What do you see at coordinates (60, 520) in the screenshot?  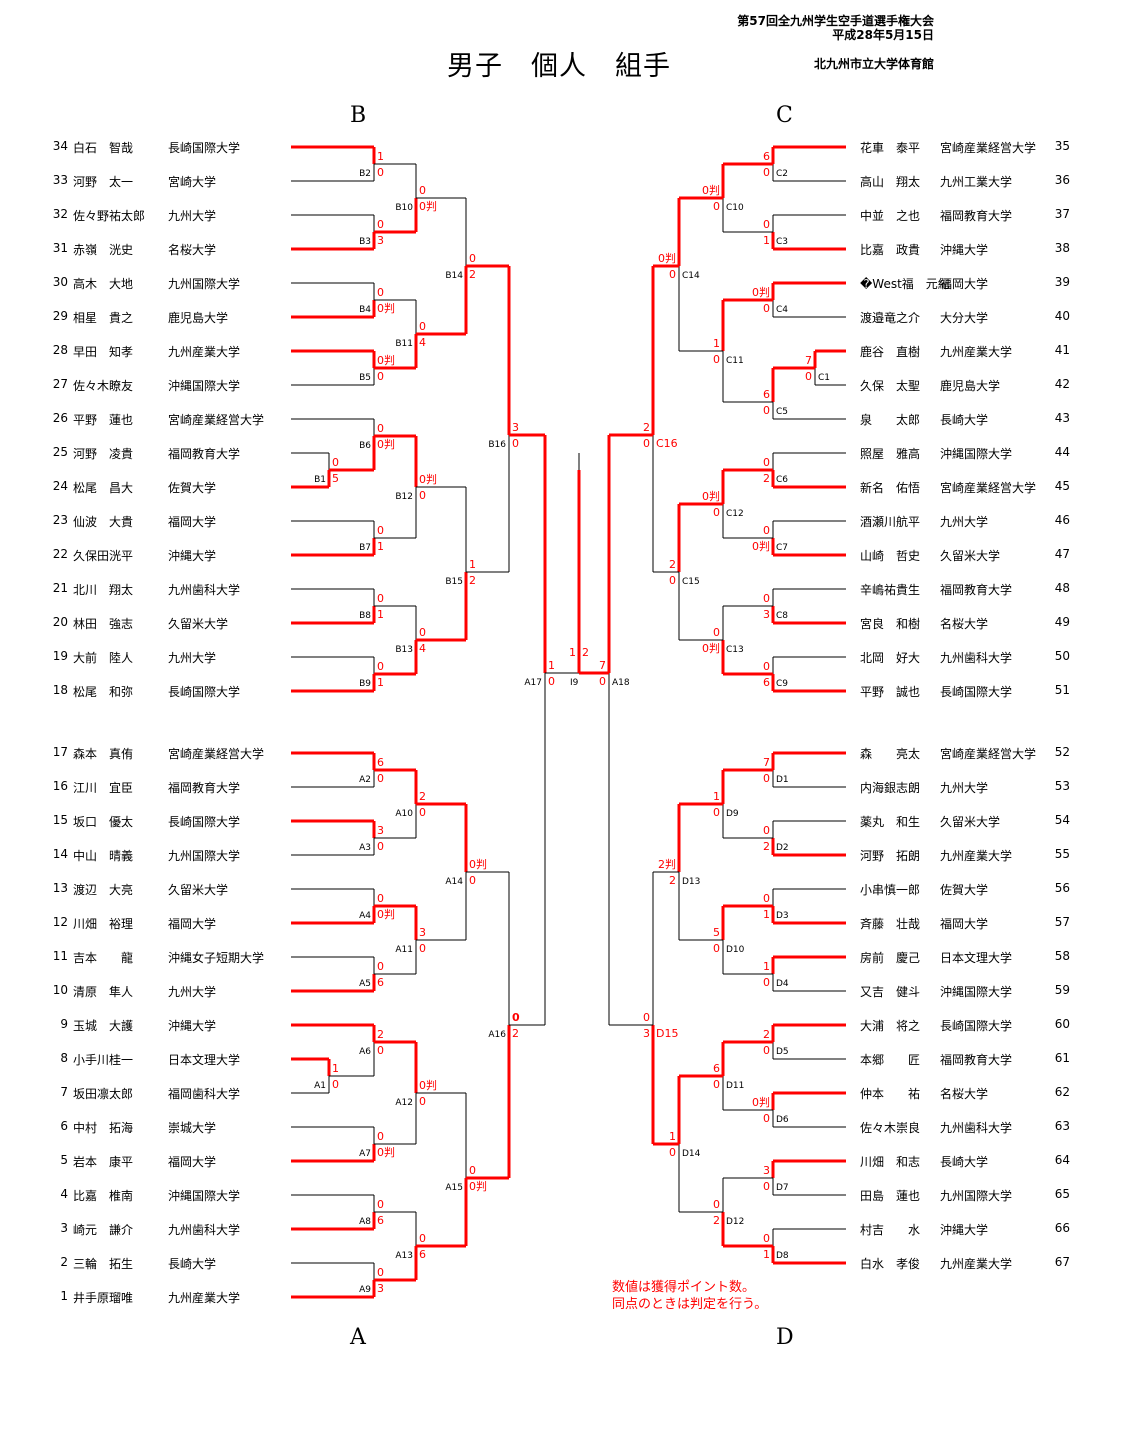 I see `player-number: 23` at bounding box center [60, 520].